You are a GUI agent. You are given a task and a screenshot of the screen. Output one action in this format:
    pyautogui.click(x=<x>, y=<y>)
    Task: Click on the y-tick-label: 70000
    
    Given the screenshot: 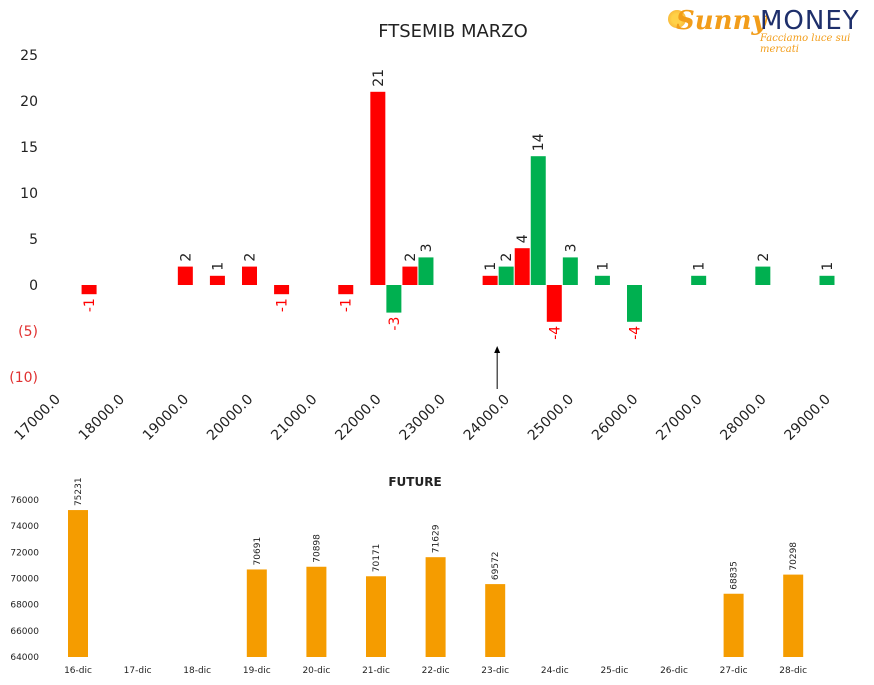 What is the action you would take?
    pyautogui.click(x=24, y=580)
    